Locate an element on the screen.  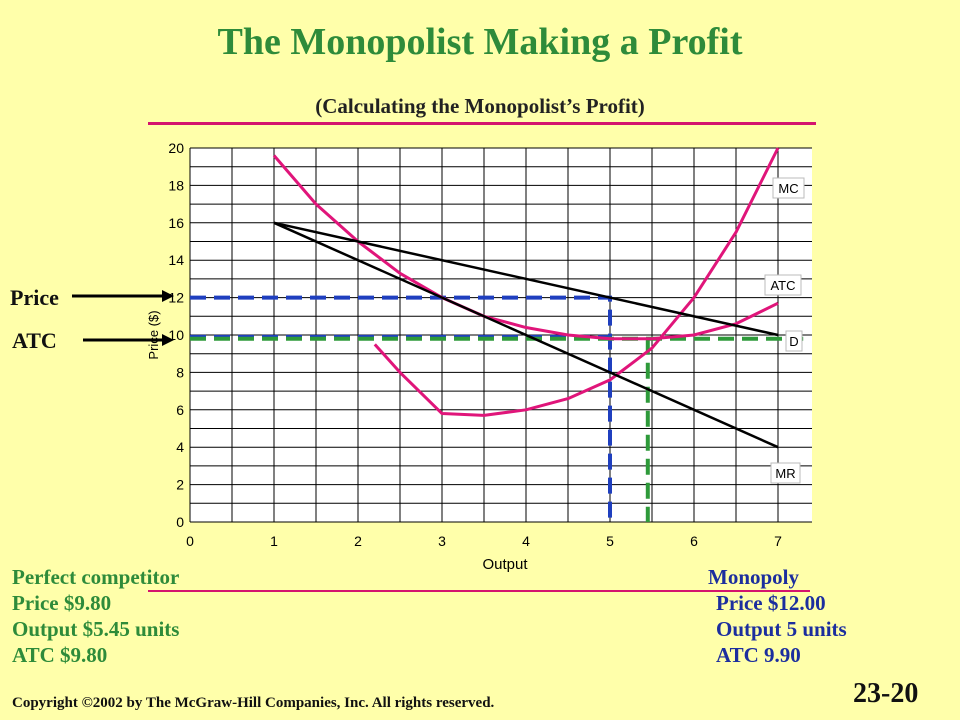
series-label-mr: MR is located at coordinates (785, 473).